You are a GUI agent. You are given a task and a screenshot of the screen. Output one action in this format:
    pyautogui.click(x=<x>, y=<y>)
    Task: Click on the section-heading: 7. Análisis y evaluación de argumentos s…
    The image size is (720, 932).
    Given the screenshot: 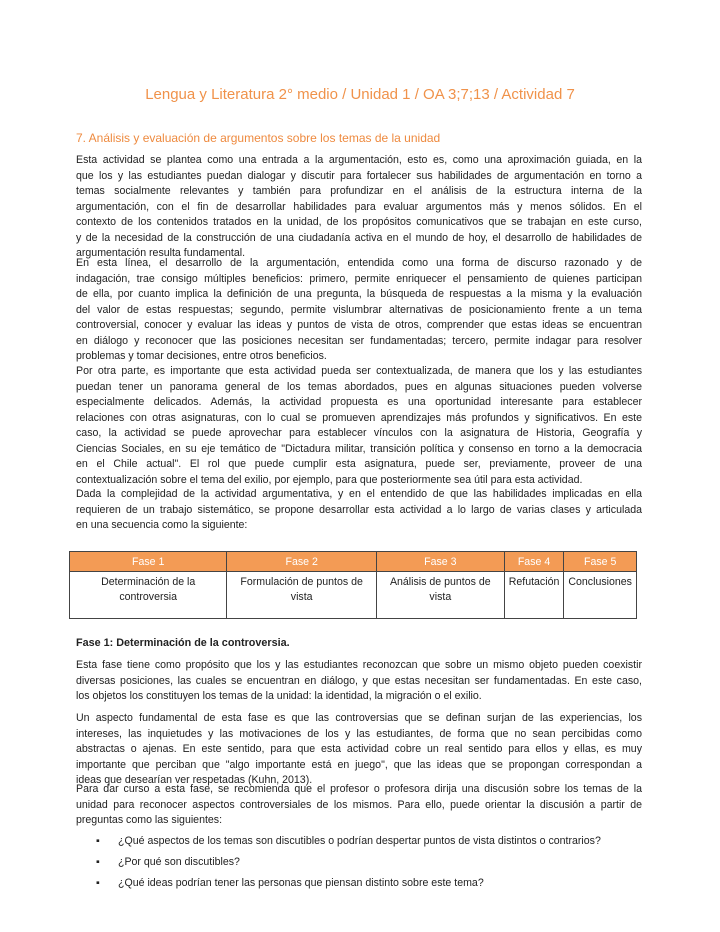 What is the action you would take?
    pyautogui.click(x=258, y=138)
    